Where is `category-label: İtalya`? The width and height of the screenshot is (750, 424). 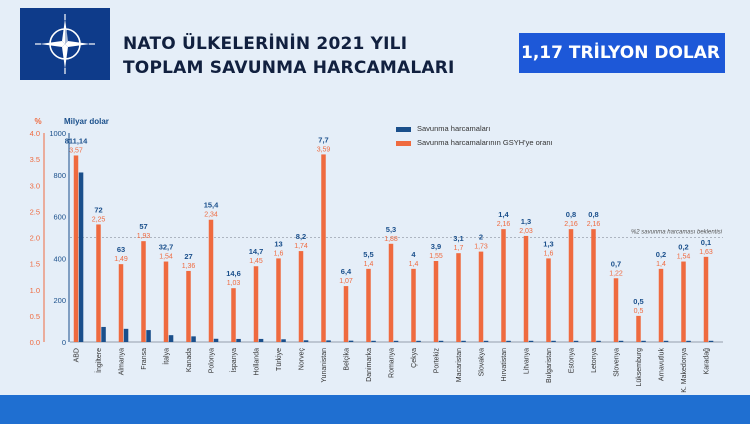 category-label: İtalya is located at coordinates (166, 356).